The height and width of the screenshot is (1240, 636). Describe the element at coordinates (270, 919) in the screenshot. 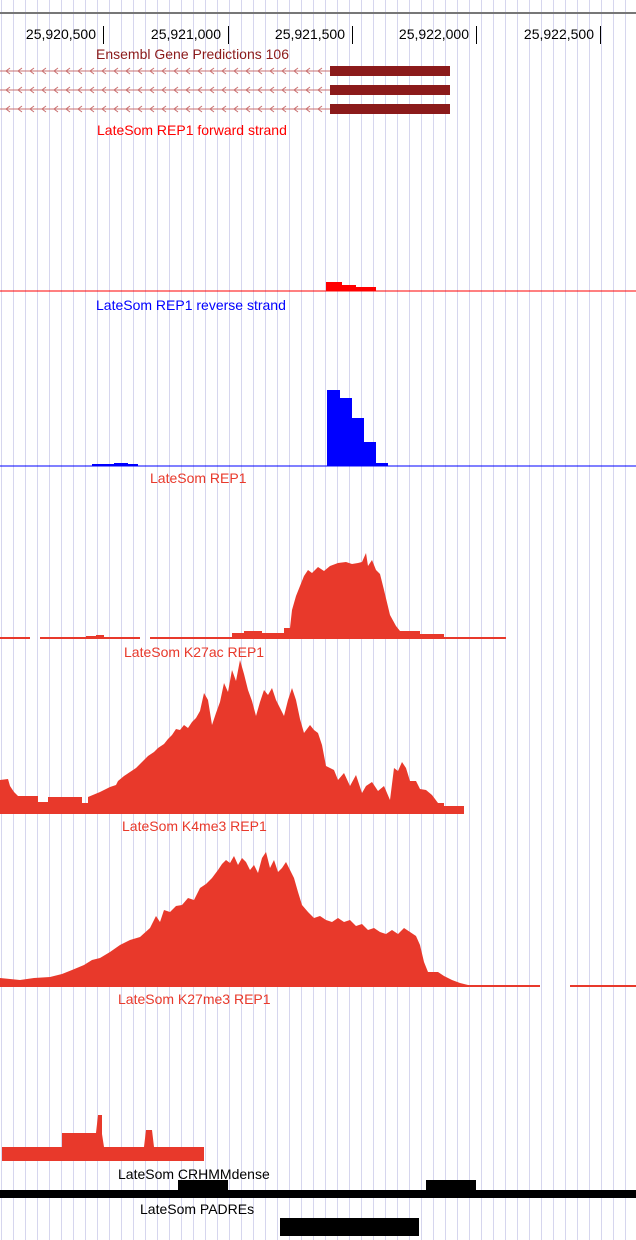

I see `k4me3-signal` at that location.